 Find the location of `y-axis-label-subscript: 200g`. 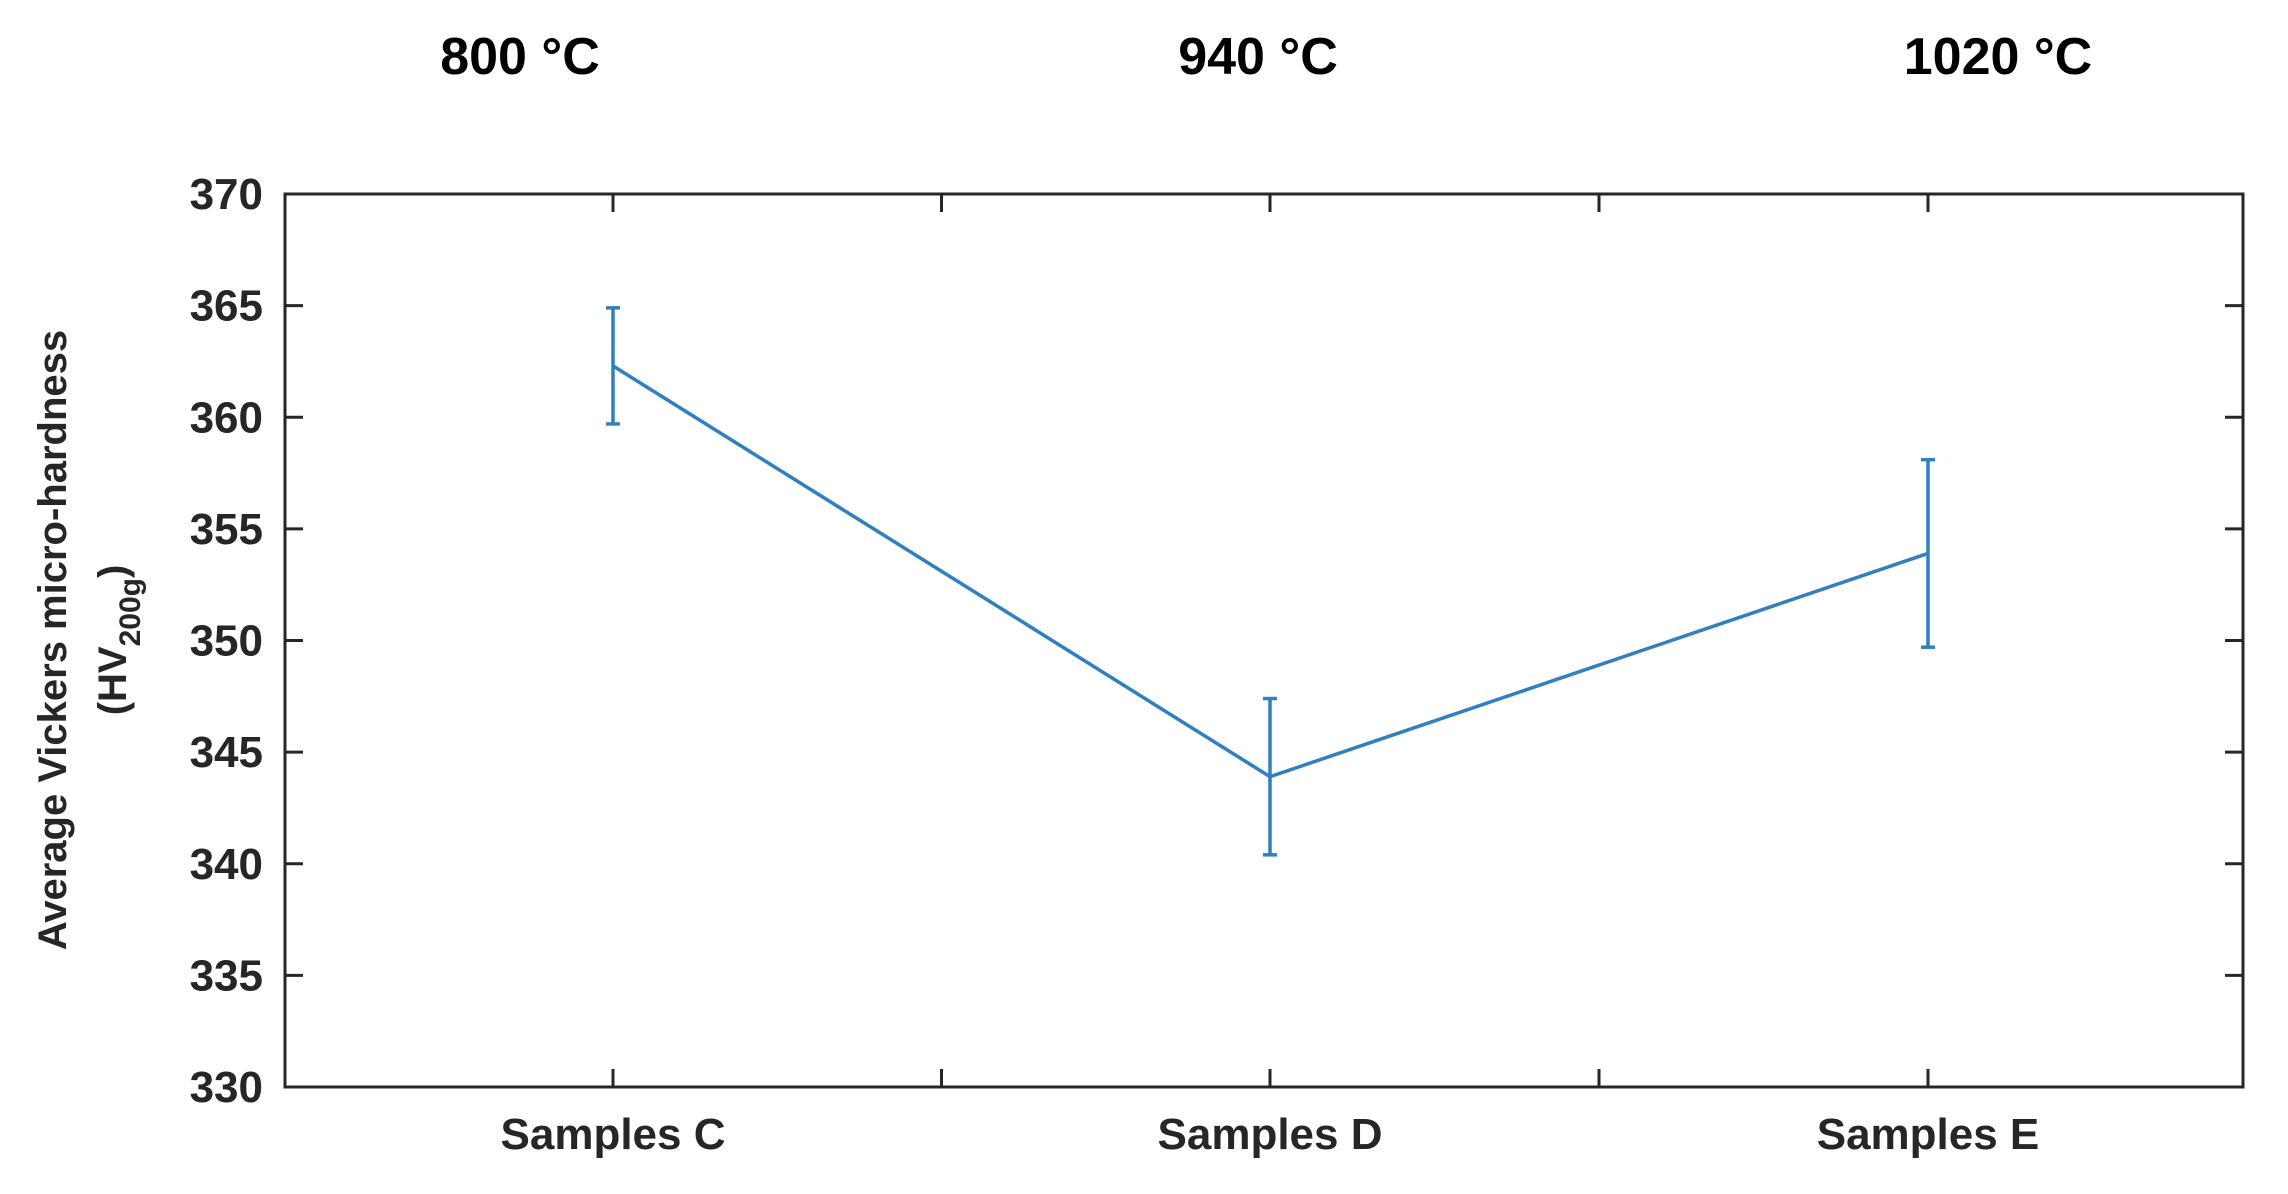

y-axis-label-subscript: 200g is located at coordinates (130, 612).